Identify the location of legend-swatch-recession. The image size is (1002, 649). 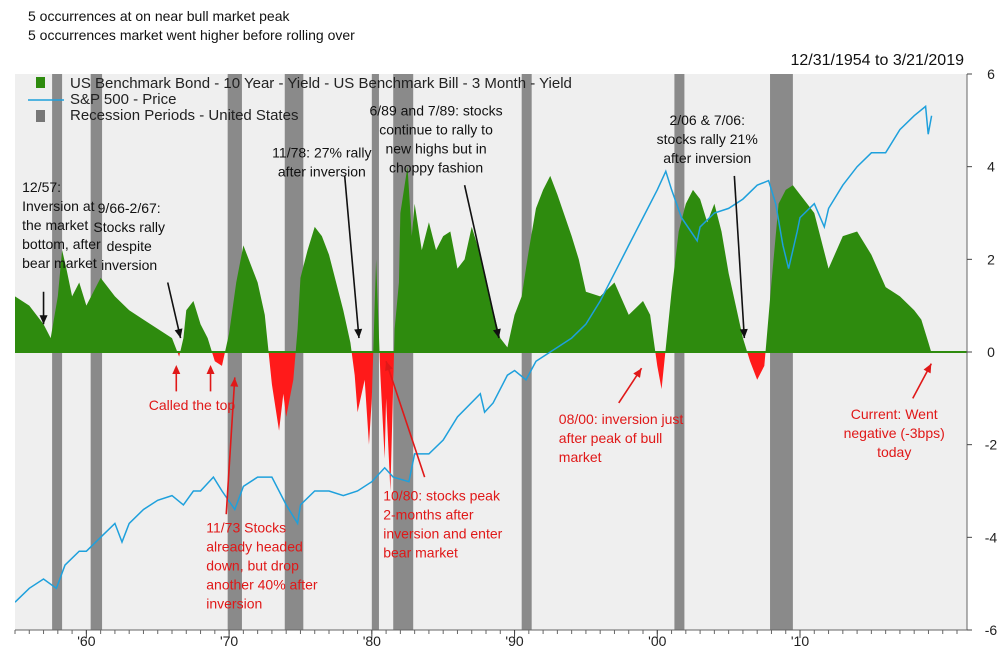
(40, 116).